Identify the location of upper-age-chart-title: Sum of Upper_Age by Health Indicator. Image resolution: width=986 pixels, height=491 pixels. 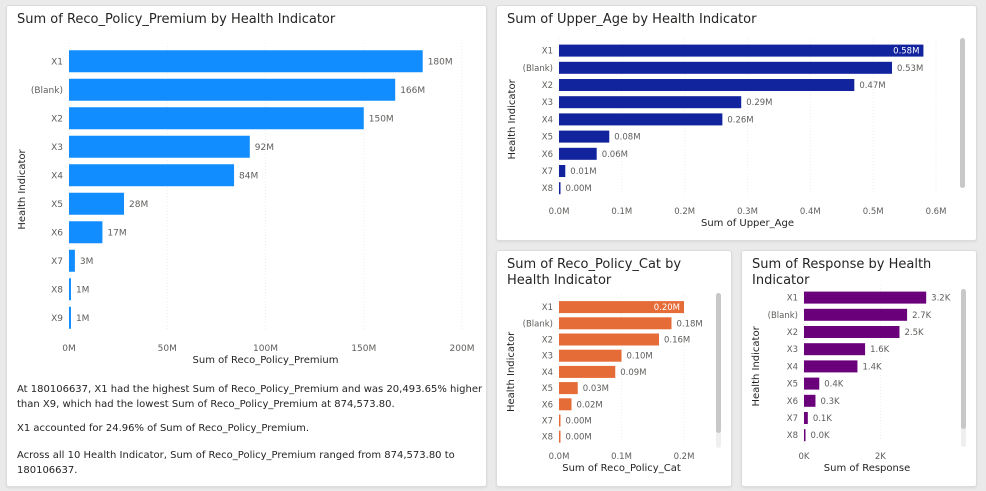
(632, 19).